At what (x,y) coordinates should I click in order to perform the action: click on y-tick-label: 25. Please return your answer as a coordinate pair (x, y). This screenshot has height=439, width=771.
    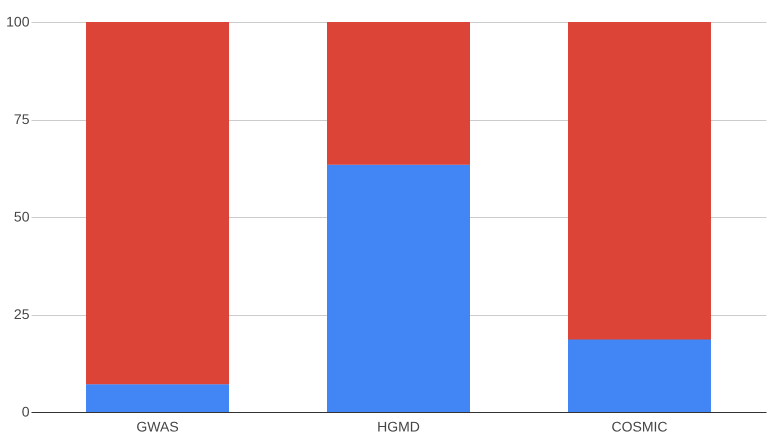
    Looking at the image, I should click on (22, 314).